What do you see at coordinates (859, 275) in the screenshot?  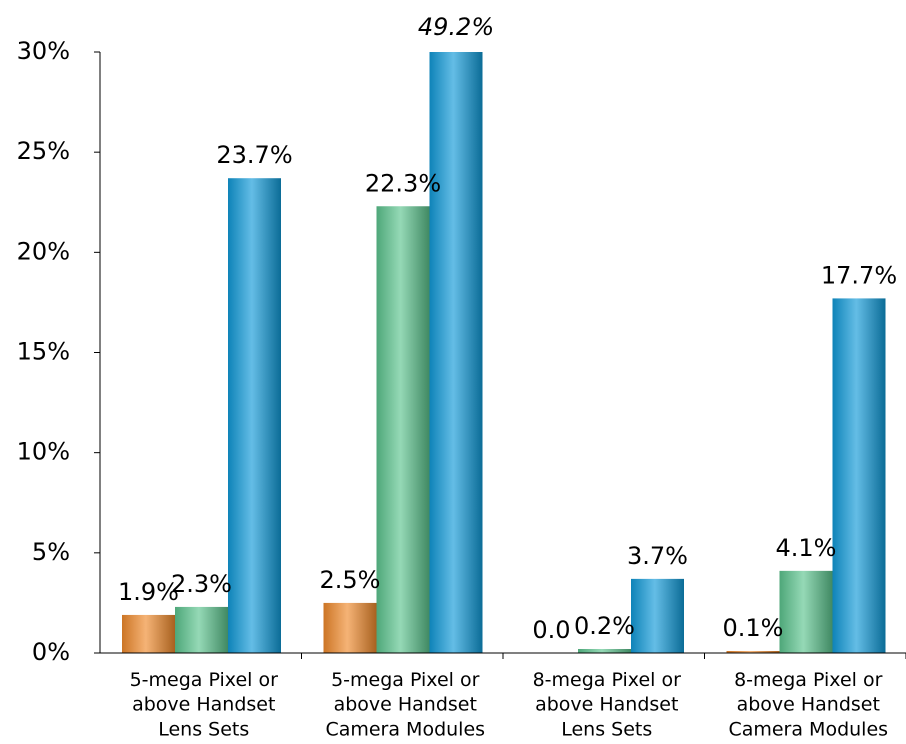 I see `data-label: 17.7%` at bounding box center [859, 275].